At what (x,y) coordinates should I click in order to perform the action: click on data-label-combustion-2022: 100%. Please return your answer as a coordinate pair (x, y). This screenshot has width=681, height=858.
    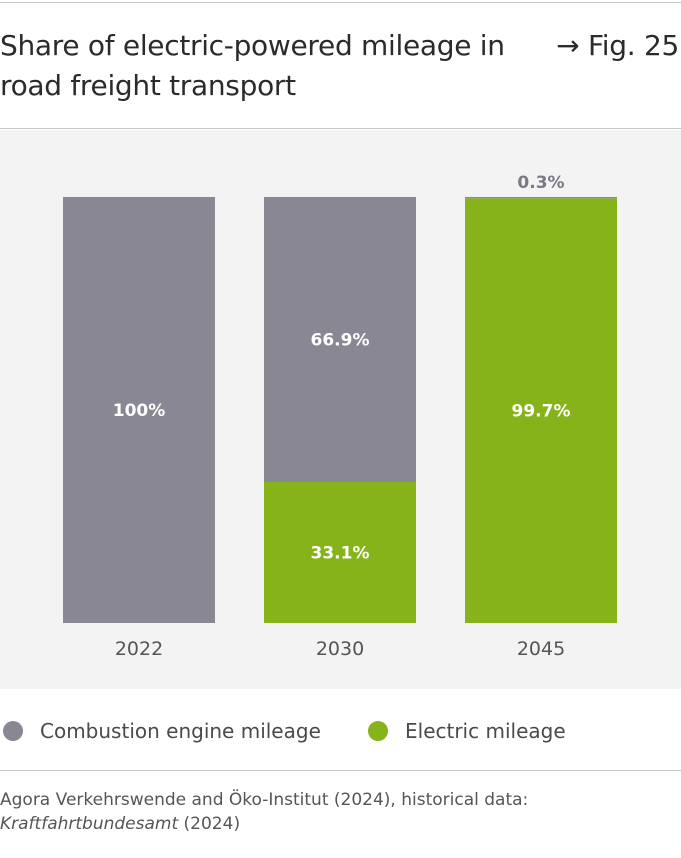
    Looking at the image, I should click on (139, 411).